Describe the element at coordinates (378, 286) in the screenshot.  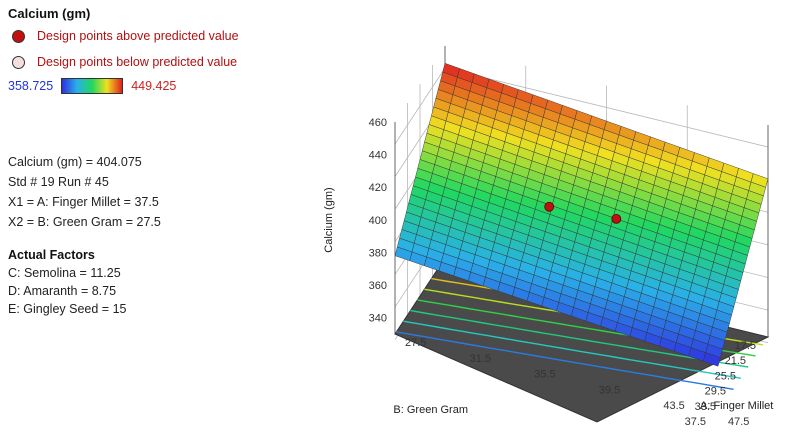
I see `z-tick-label: 360` at that location.